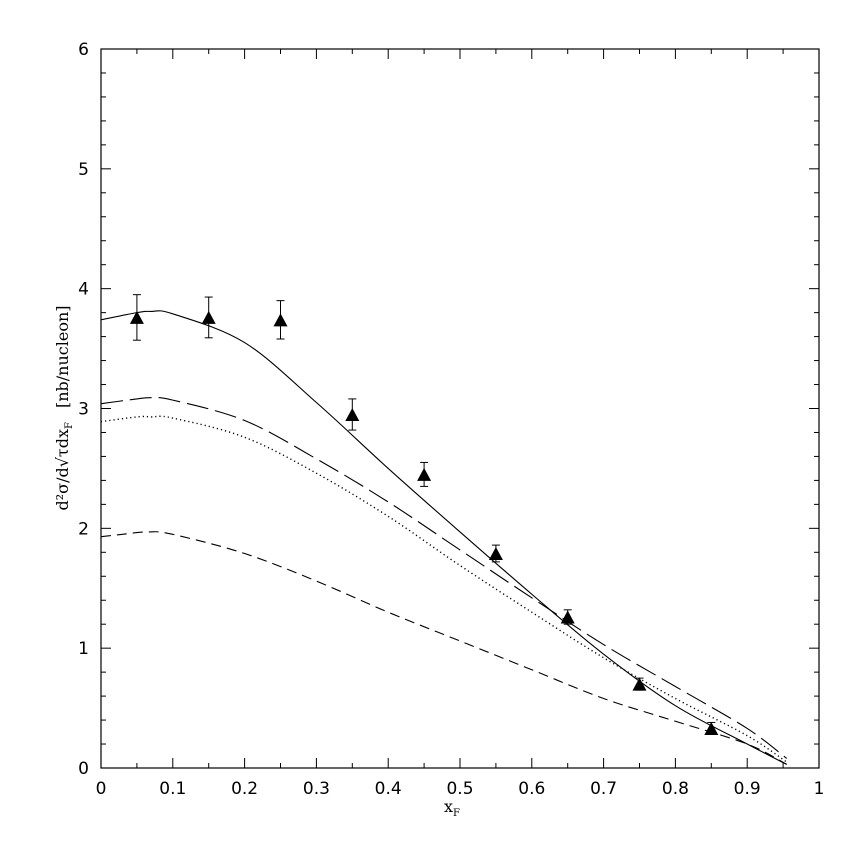 Image resolution: width=862 pixels, height=862 pixels. What do you see at coordinates (172, 789) in the screenshot?
I see `x-tick-label: 0.1` at bounding box center [172, 789].